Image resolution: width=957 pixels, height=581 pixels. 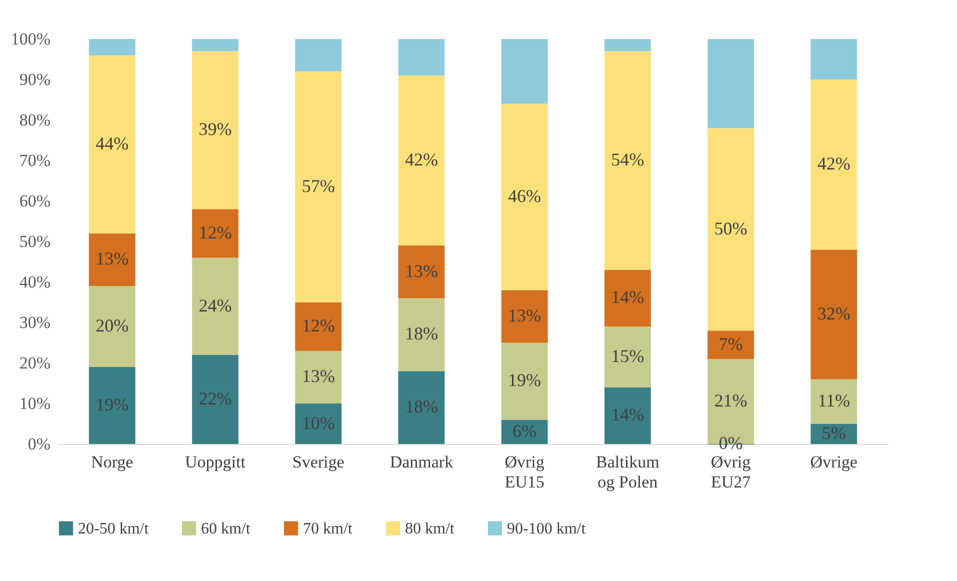 I want to click on data-label: 54%, so click(x=627, y=160).